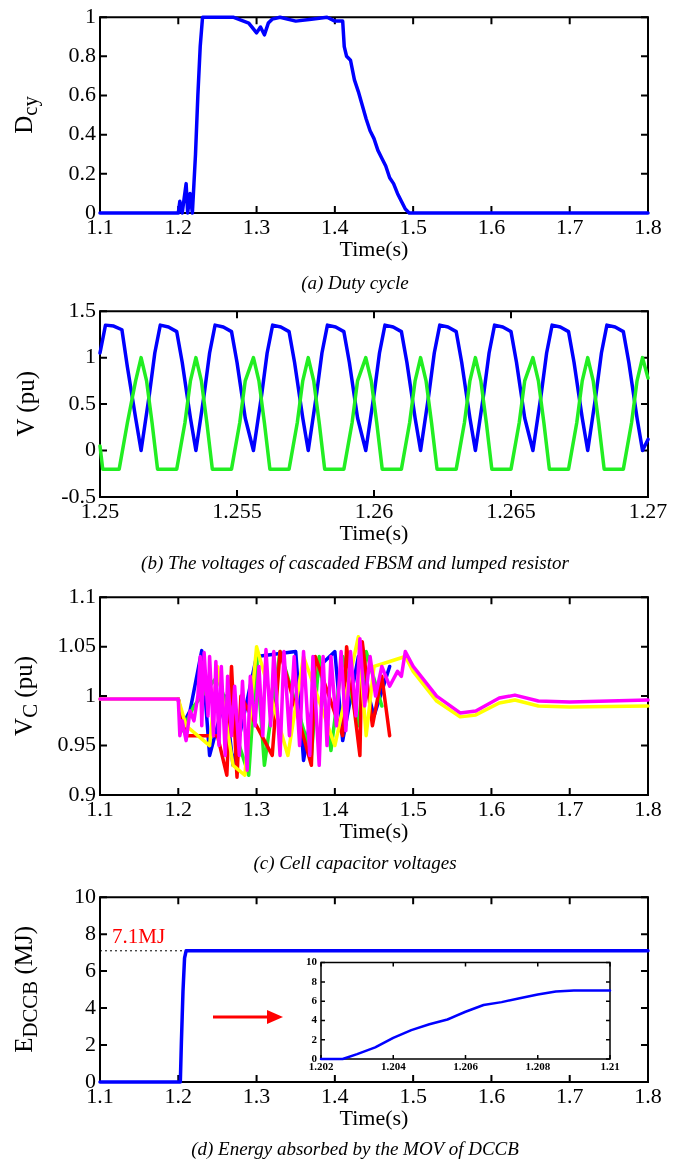 The height and width of the screenshot is (1166, 678). What do you see at coordinates (355, 863) in the screenshot?
I see `text: (c) Cell capacitor voltages` at bounding box center [355, 863].